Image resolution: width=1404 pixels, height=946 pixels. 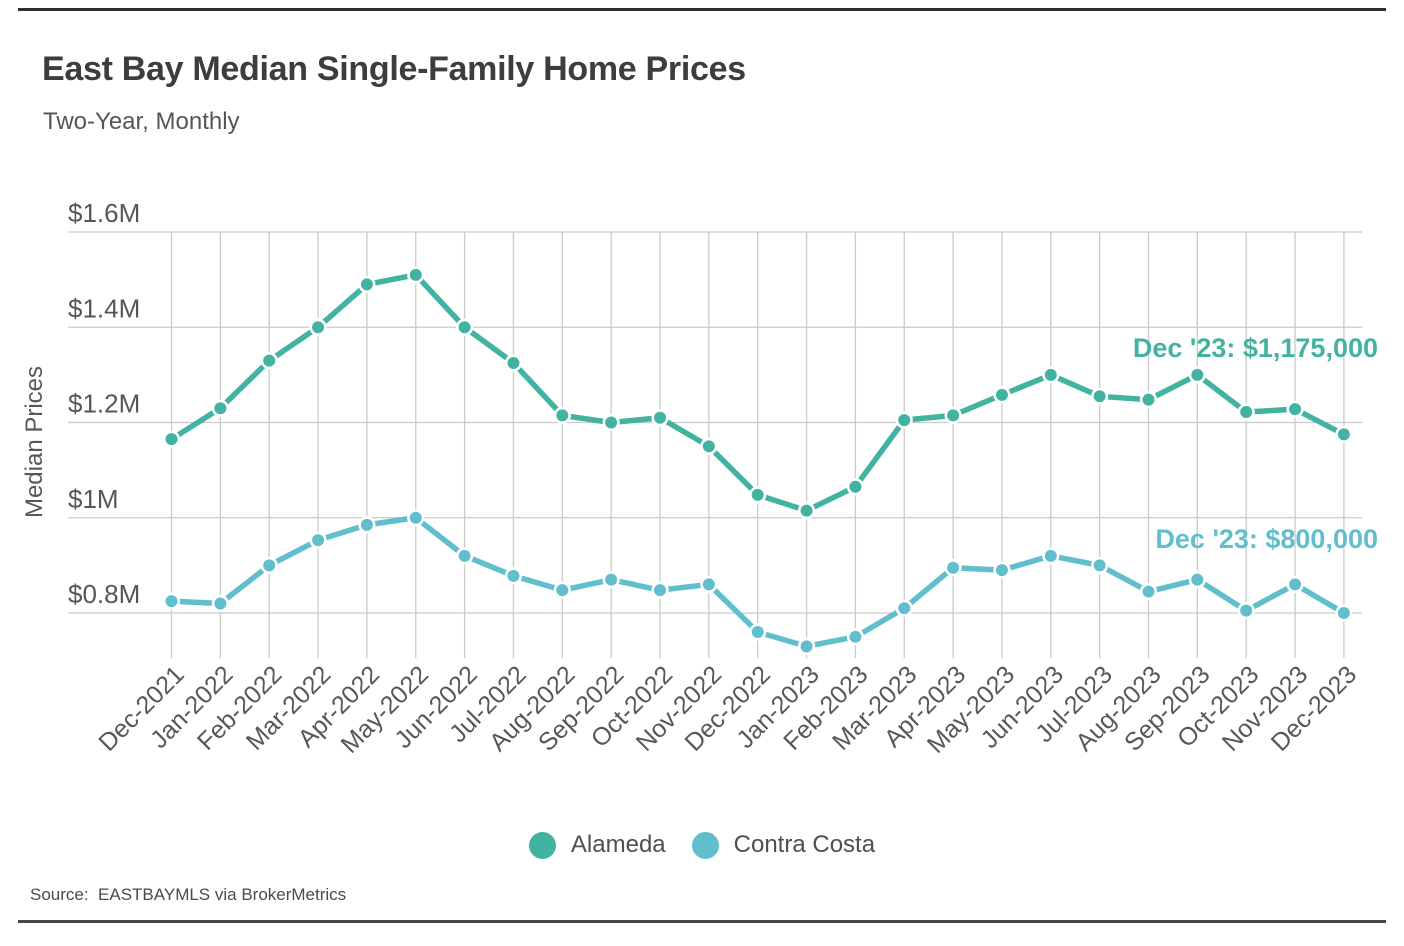 I want to click on legend-item-alameda: Alameda, so click(x=597, y=845).